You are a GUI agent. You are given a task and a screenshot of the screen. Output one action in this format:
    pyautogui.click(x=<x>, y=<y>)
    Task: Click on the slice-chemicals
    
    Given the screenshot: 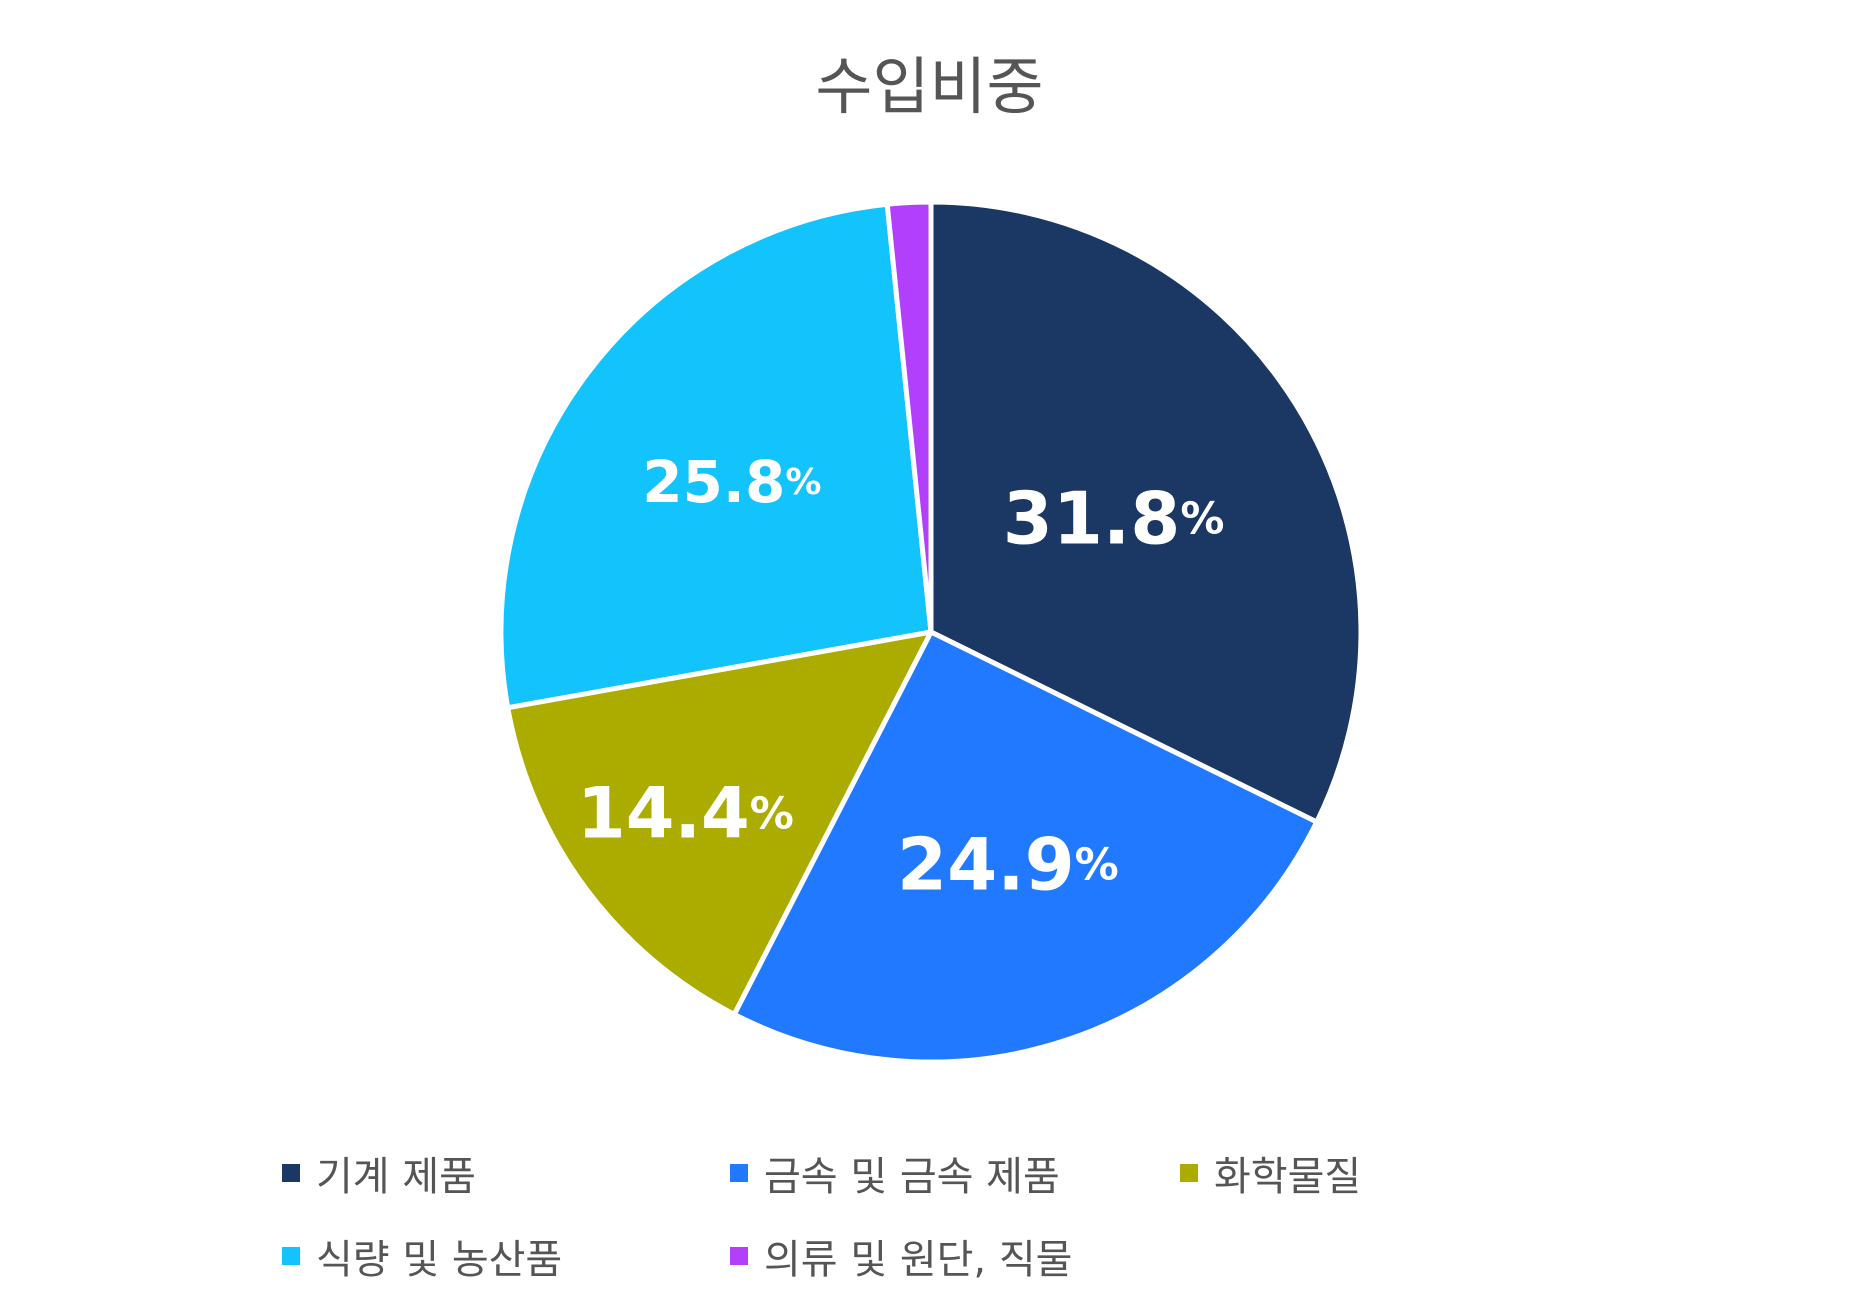 What is the action you would take?
    pyautogui.click(x=719, y=823)
    